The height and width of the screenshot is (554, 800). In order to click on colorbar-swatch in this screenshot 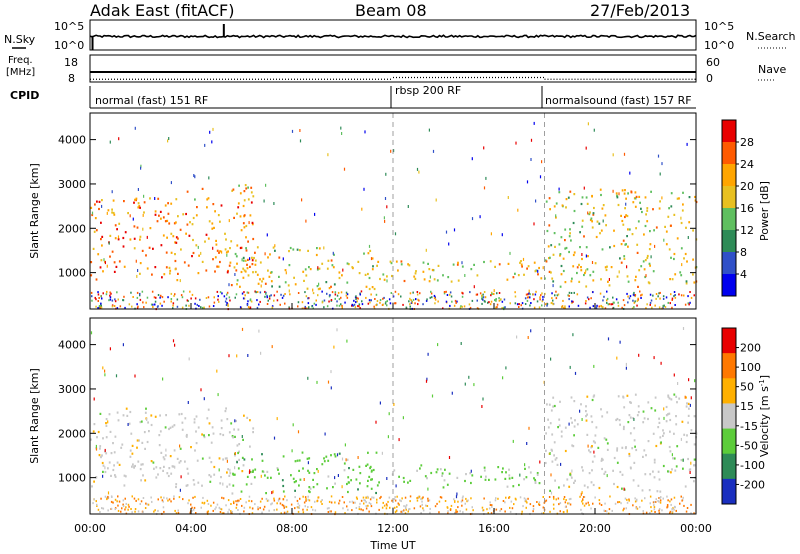, I will do `click(729, 175)`.